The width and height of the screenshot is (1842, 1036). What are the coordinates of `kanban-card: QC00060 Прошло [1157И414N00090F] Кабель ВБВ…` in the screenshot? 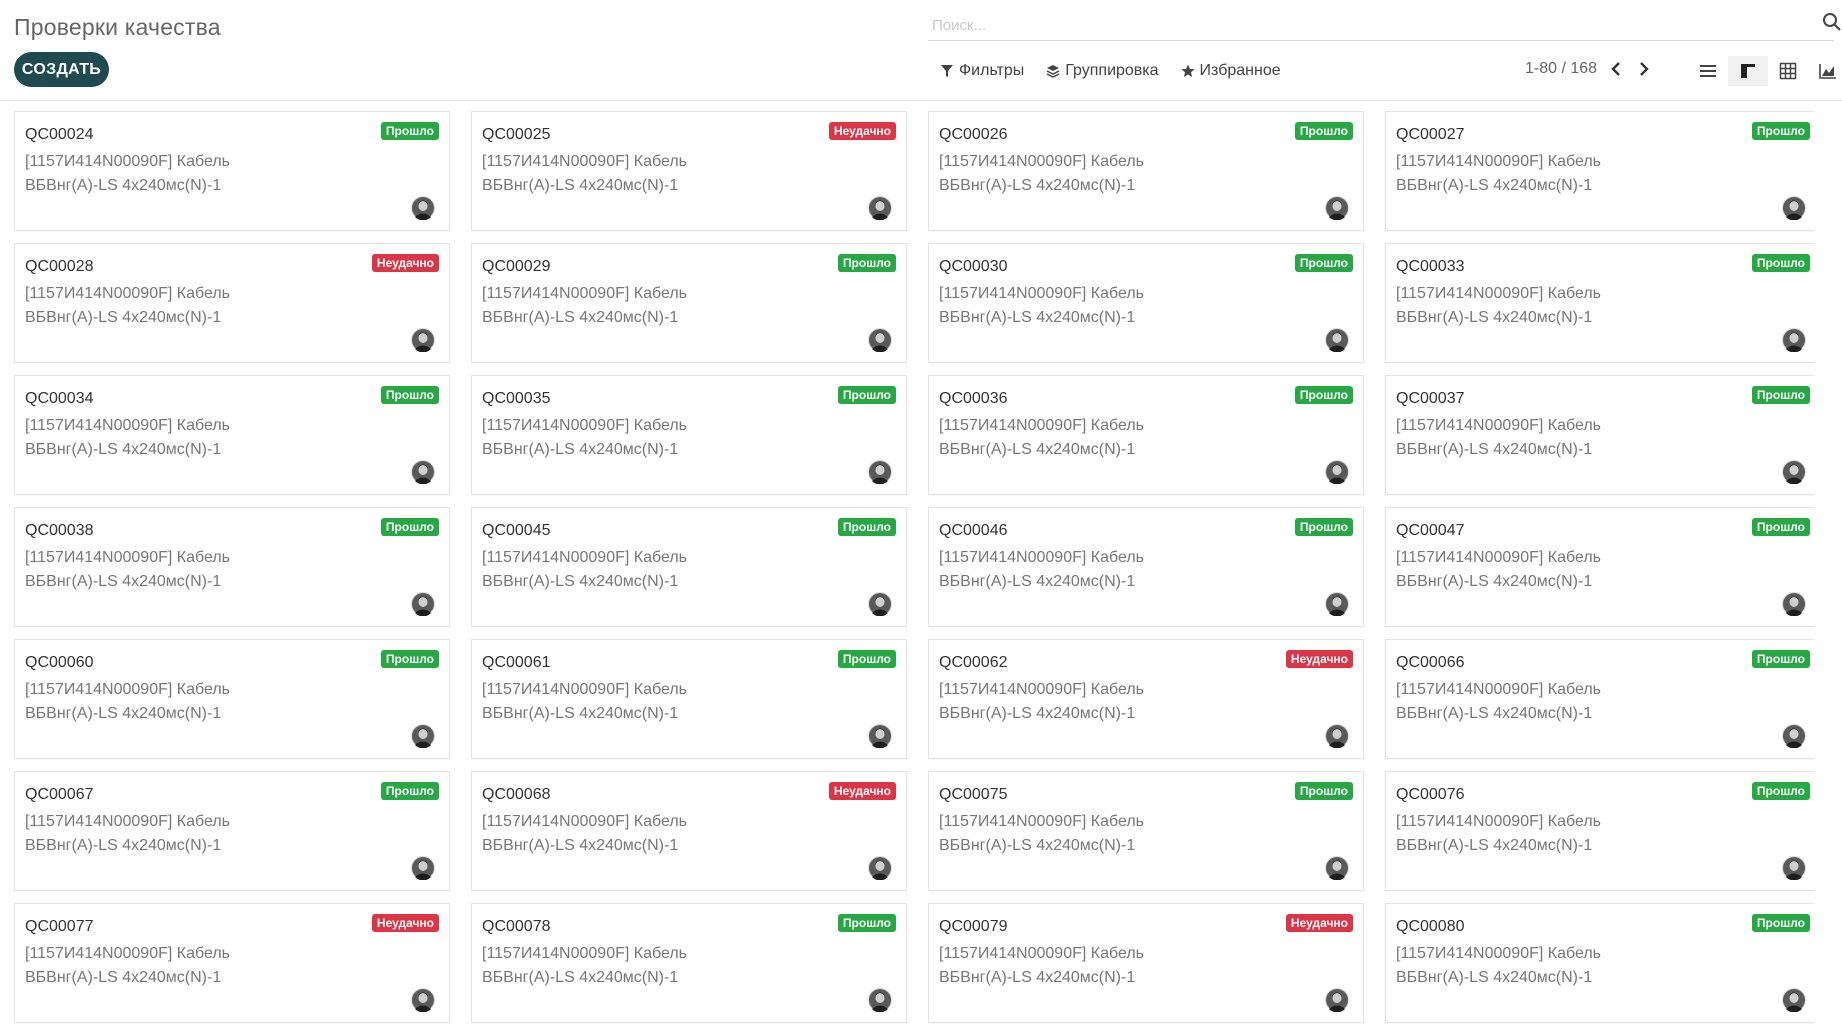 It's located at (232, 699).